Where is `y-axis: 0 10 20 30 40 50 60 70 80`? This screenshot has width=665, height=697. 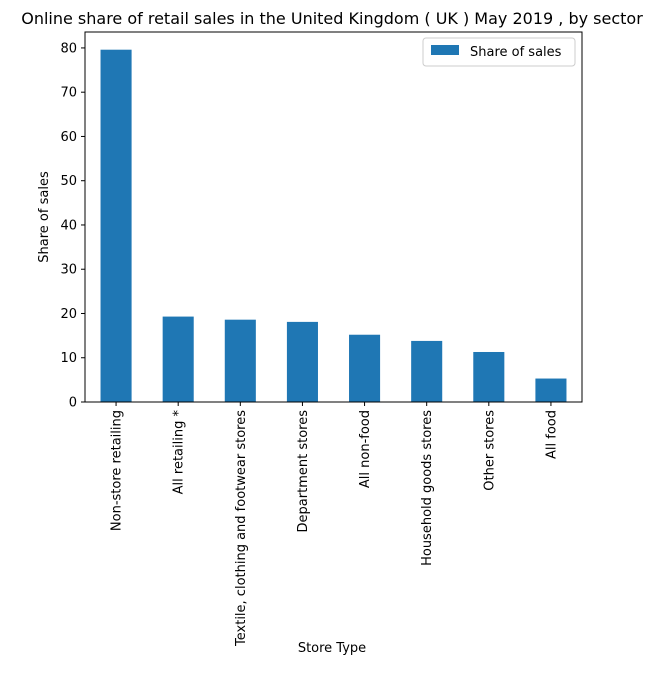 y-axis: 0 10 20 30 40 50 60 70 80 is located at coordinates (72, 226).